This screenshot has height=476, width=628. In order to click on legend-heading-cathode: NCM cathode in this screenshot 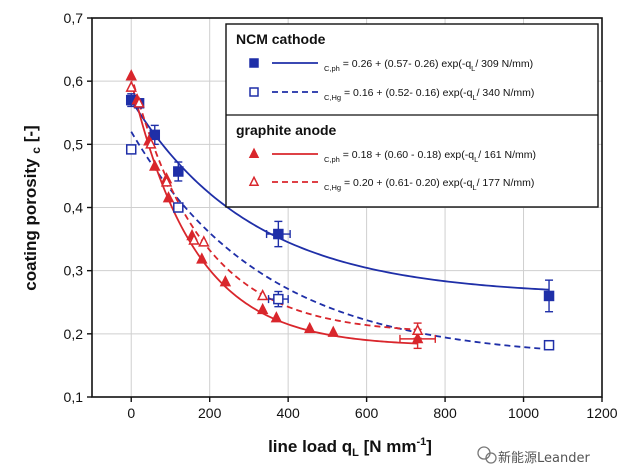, I will do `click(281, 39)`.